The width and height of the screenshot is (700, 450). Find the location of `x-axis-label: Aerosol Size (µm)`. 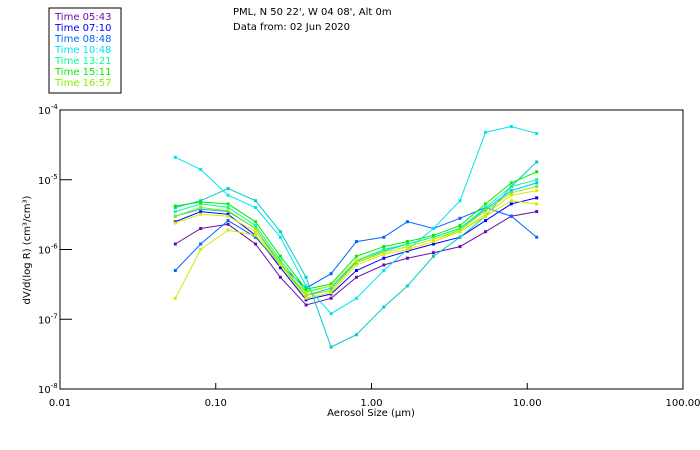

x-axis-label: Aerosol Size (µm) is located at coordinates (371, 413).